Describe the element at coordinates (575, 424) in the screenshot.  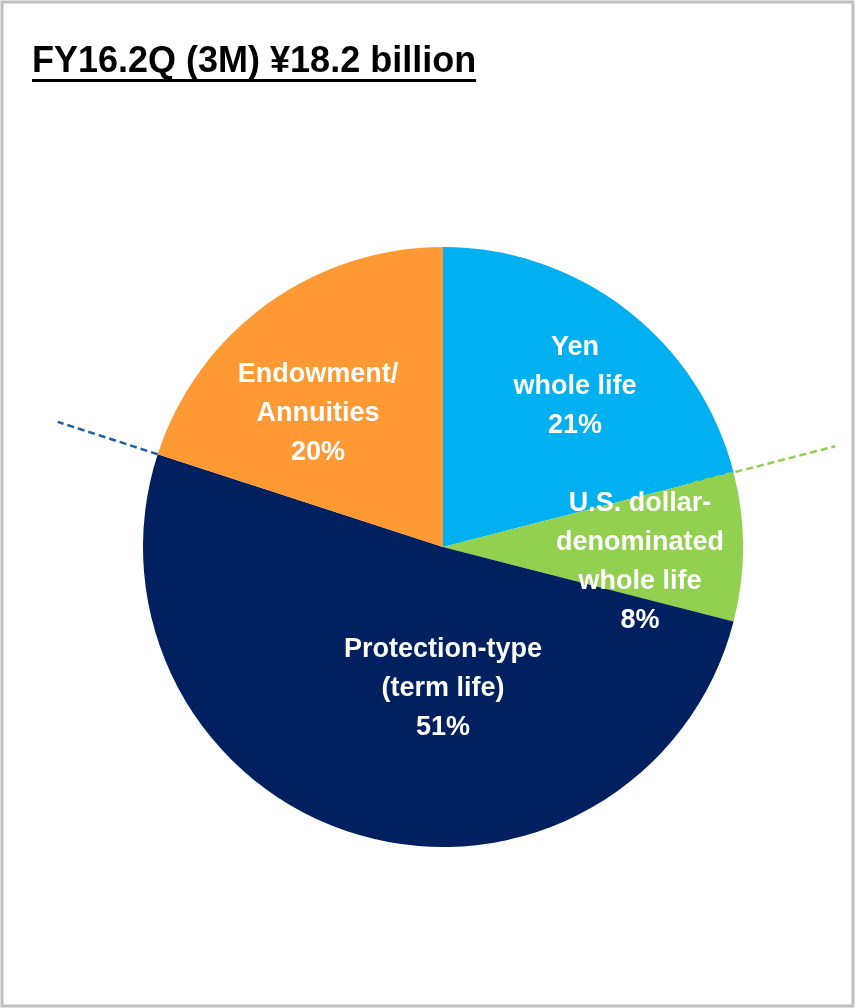
I see `data-label: 21%` at that location.